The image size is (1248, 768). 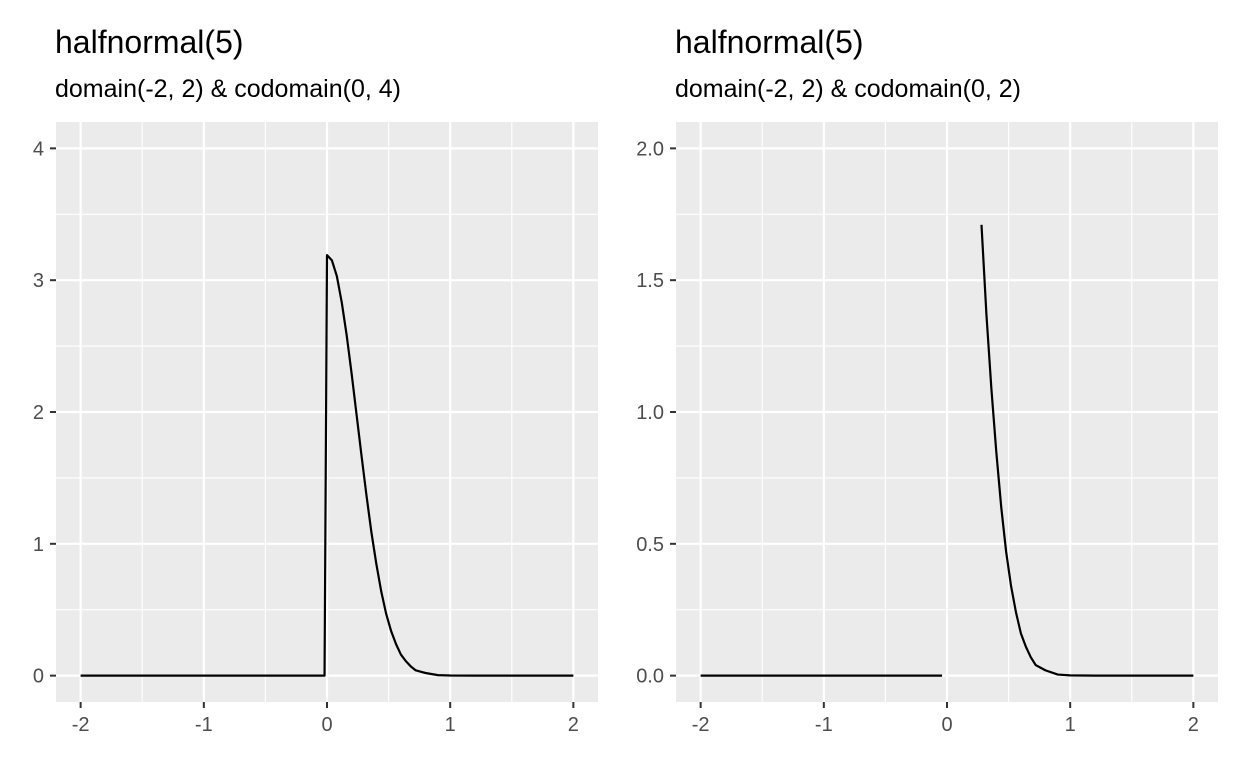 I want to click on y-tick-label: 2.0, so click(x=650, y=149).